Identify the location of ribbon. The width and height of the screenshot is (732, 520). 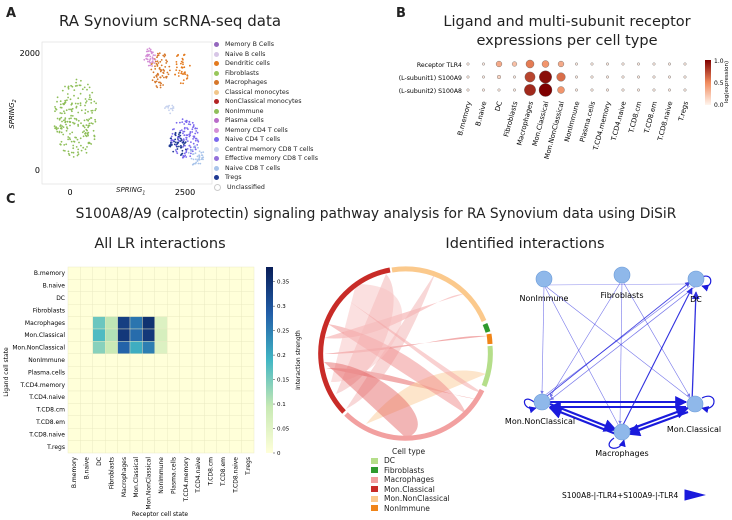
(413, 346).